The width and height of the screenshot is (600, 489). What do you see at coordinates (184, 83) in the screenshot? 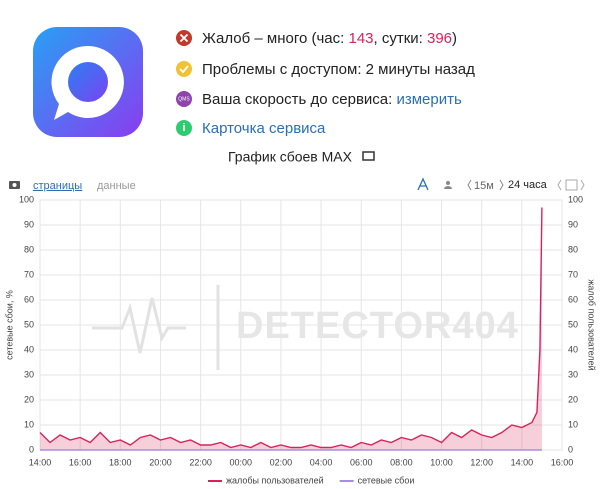
I see `status-icons: QMS i` at bounding box center [184, 83].